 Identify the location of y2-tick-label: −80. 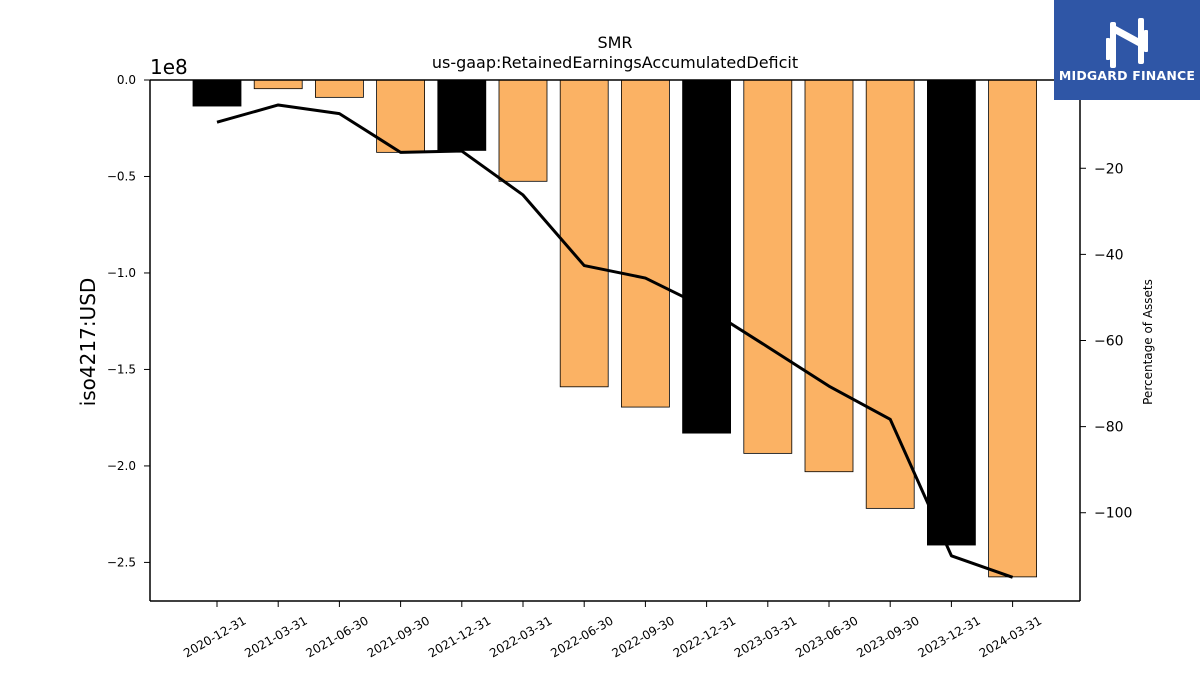
(1109, 428).